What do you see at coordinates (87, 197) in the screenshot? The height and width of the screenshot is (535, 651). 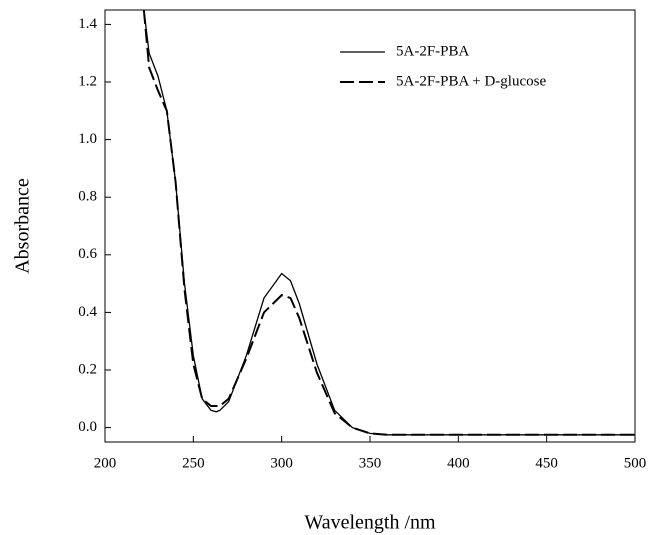 I see `y-tick-label: 0.8` at bounding box center [87, 197].